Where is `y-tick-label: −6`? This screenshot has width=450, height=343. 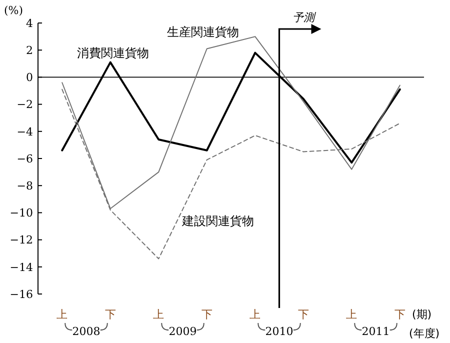 y-tick-label: −6 is located at coordinates (24, 159).